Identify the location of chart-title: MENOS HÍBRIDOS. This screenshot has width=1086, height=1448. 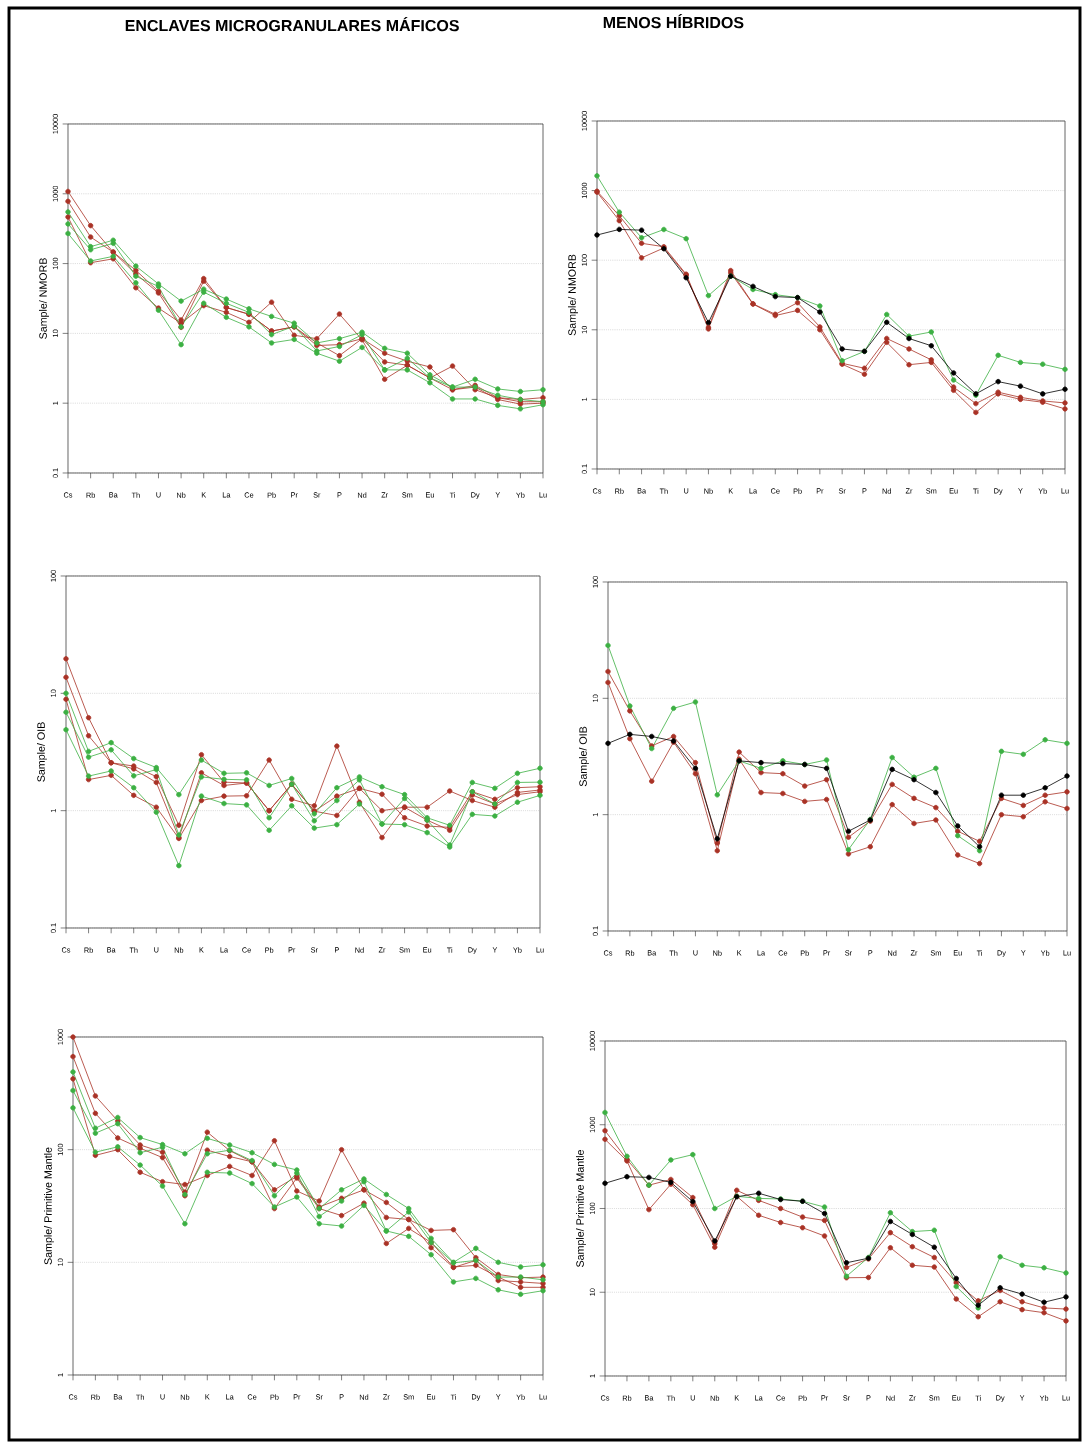
(673, 21).